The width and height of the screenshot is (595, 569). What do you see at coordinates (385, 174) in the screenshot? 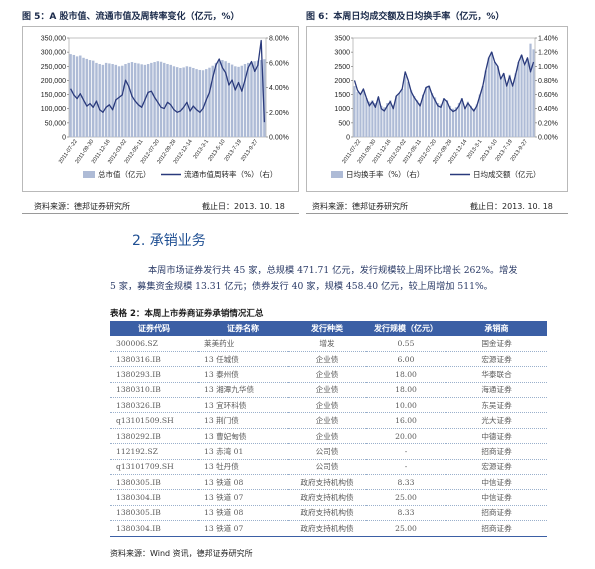
I see `legend-label: 日均换手率（%）（右）` at bounding box center [385, 174].